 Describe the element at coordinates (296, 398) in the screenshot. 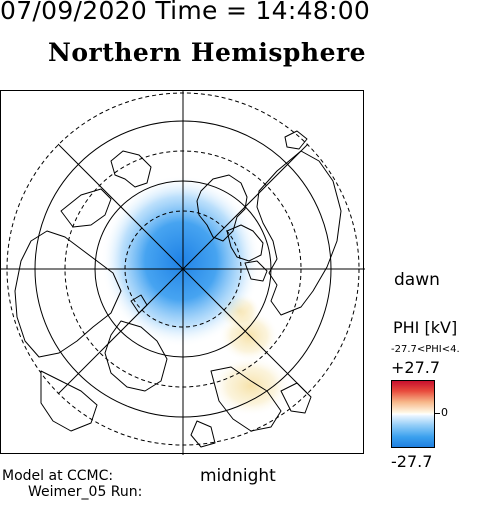

I see `coast-alaska` at that location.